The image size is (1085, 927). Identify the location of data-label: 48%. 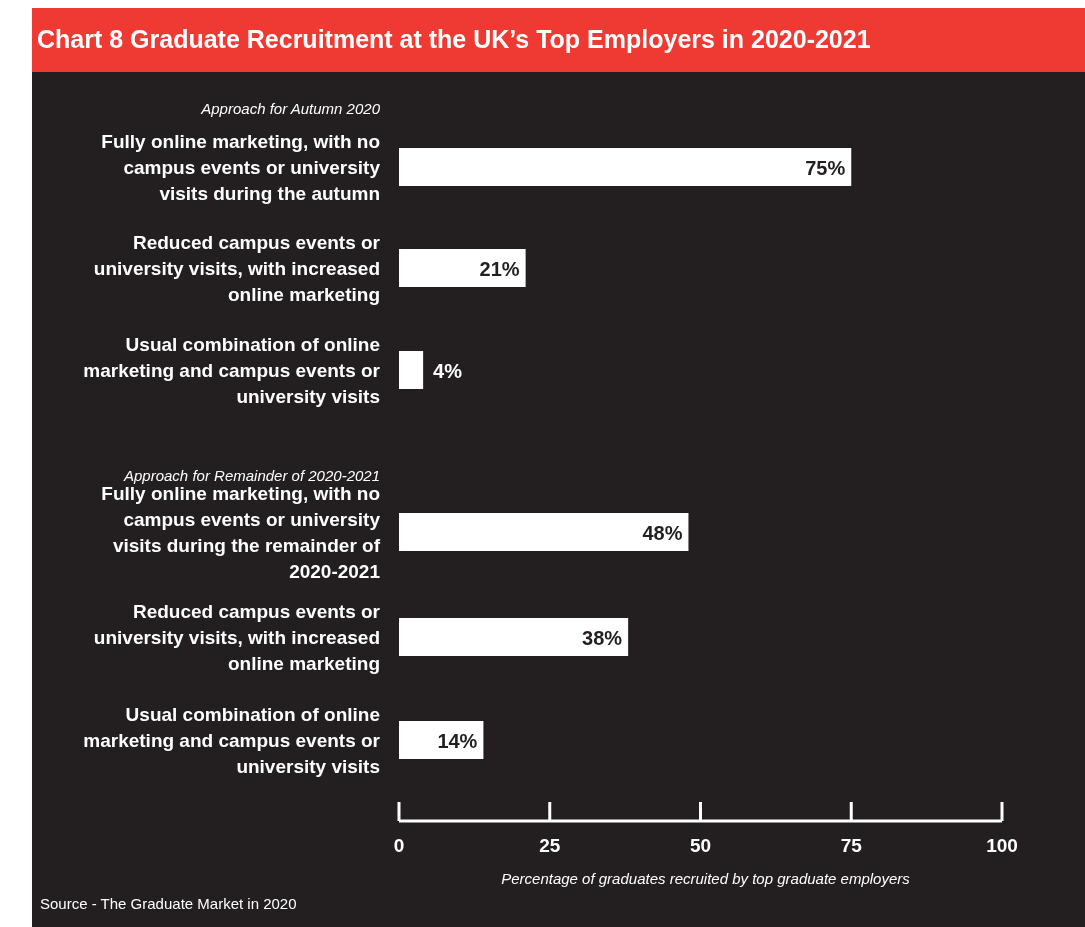
(662, 533).